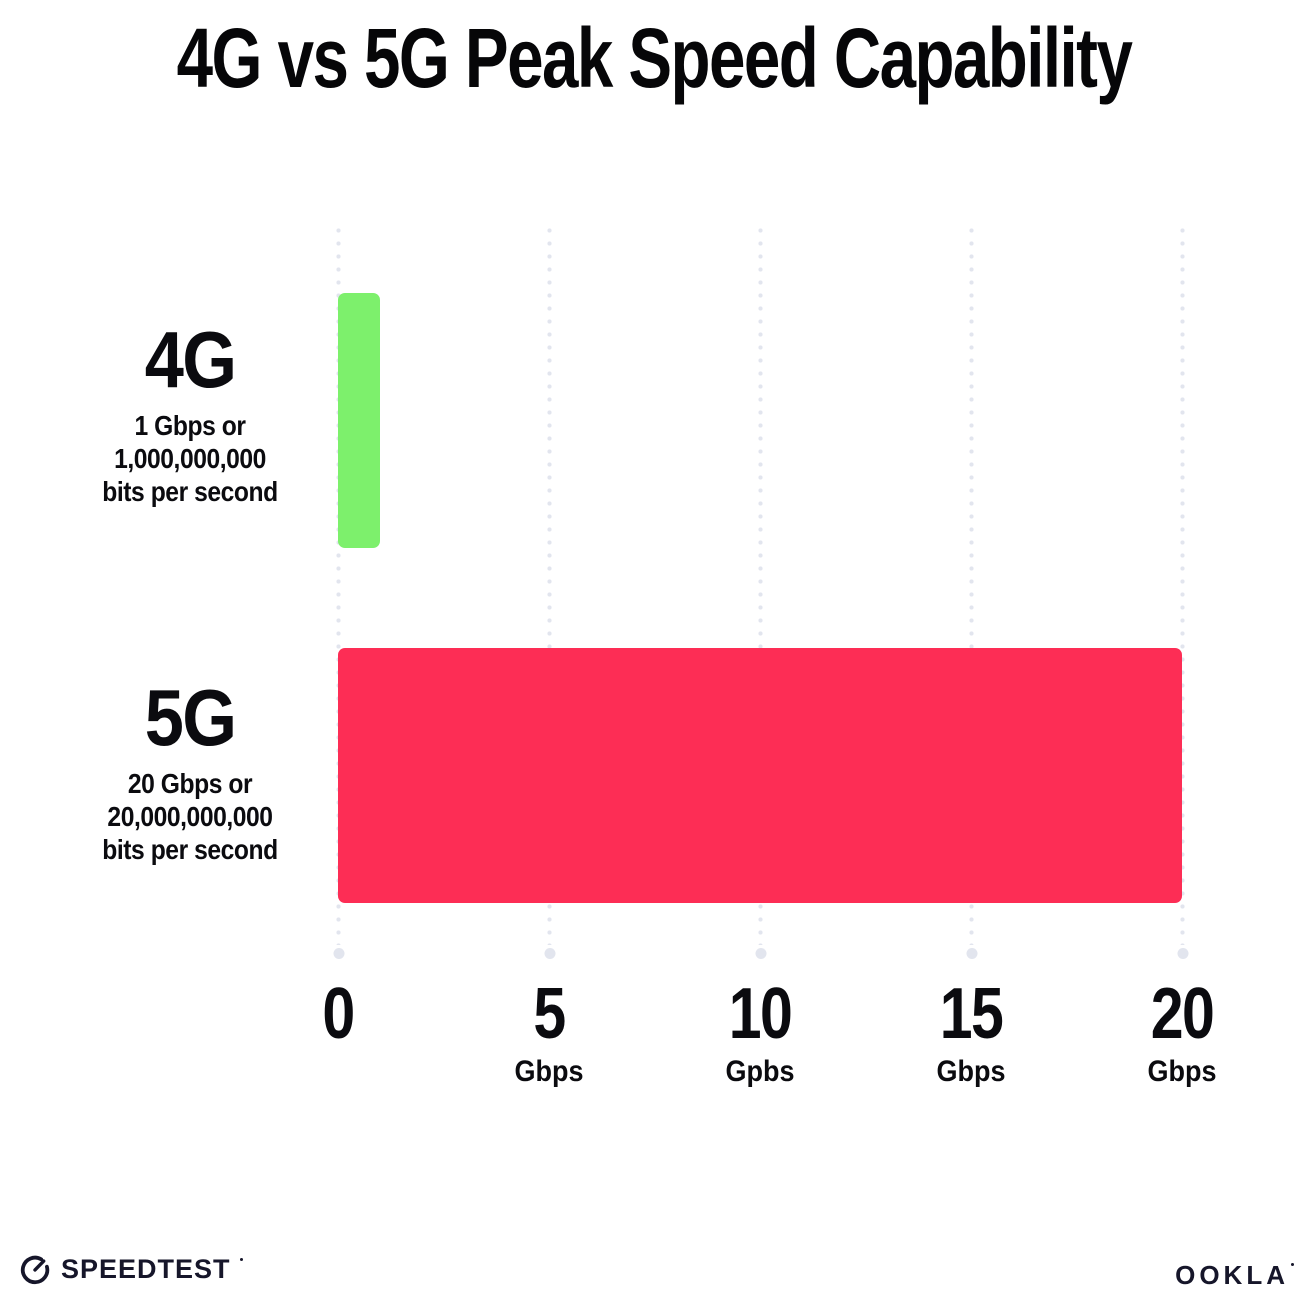 The height and width of the screenshot is (1315, 1308). Describe the element at coordinates (190, 359) in the screenshot. I see `row-label-4g-name: 4G` at that location.